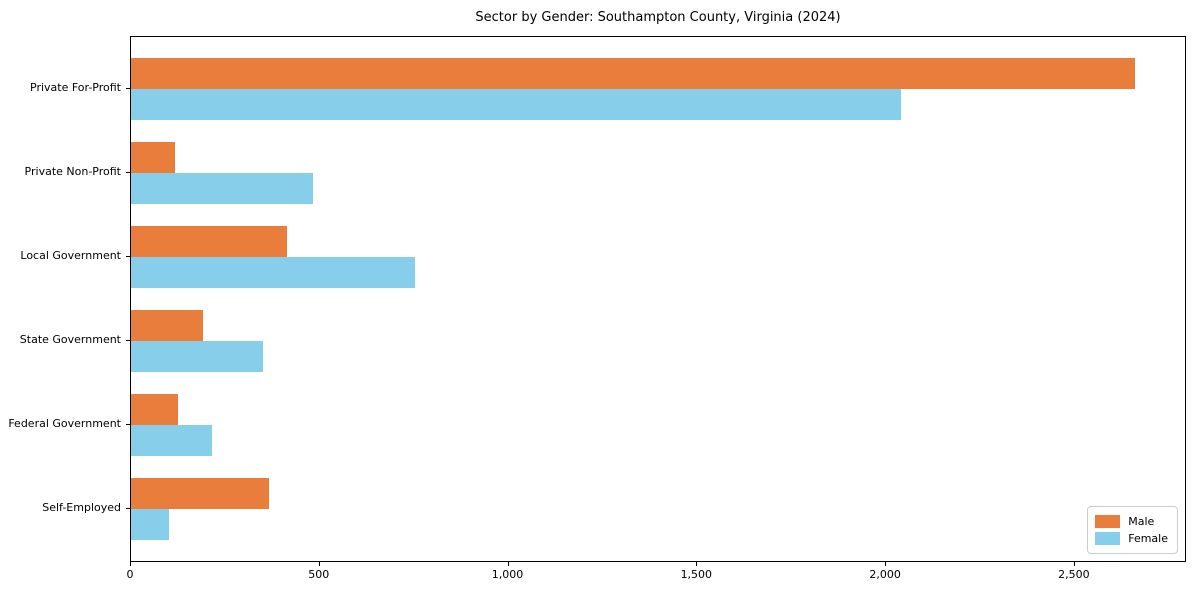 Image resolution: width=1200 pixels, height=600 pixels. What do you see at coordinates (64, 423) in the screenshot?
I see `y-axis-label-5: Federal Government` at bounding box center [64, 423].